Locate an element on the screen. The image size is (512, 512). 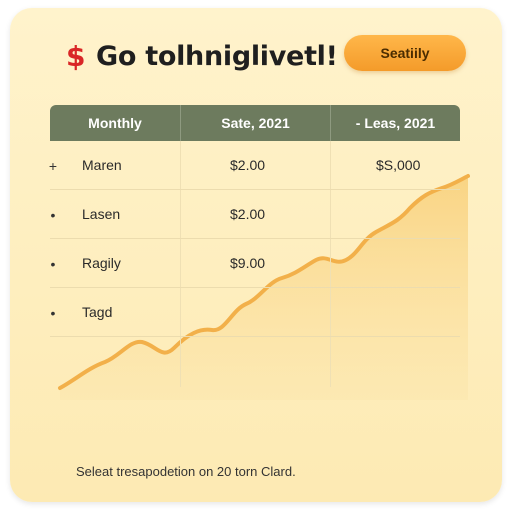
row-name: Ragily is located at coordinates (101, 263).